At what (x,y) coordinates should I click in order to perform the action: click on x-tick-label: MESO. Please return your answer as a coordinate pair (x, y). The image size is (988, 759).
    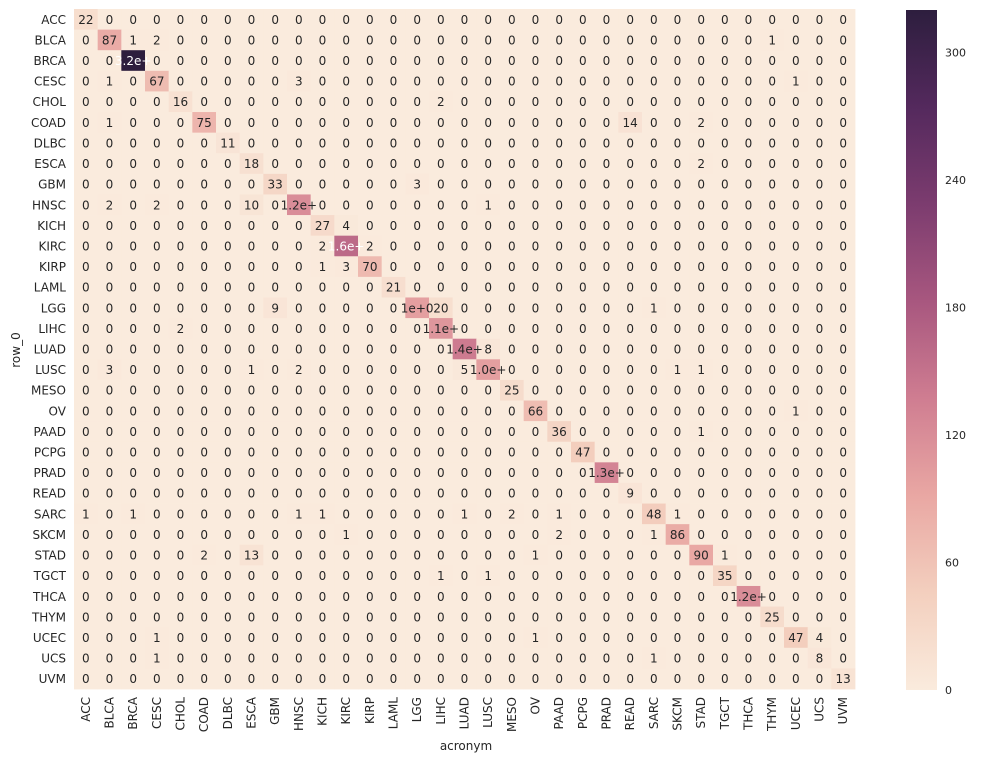
    Looking at the image, I should click on (512, 714).